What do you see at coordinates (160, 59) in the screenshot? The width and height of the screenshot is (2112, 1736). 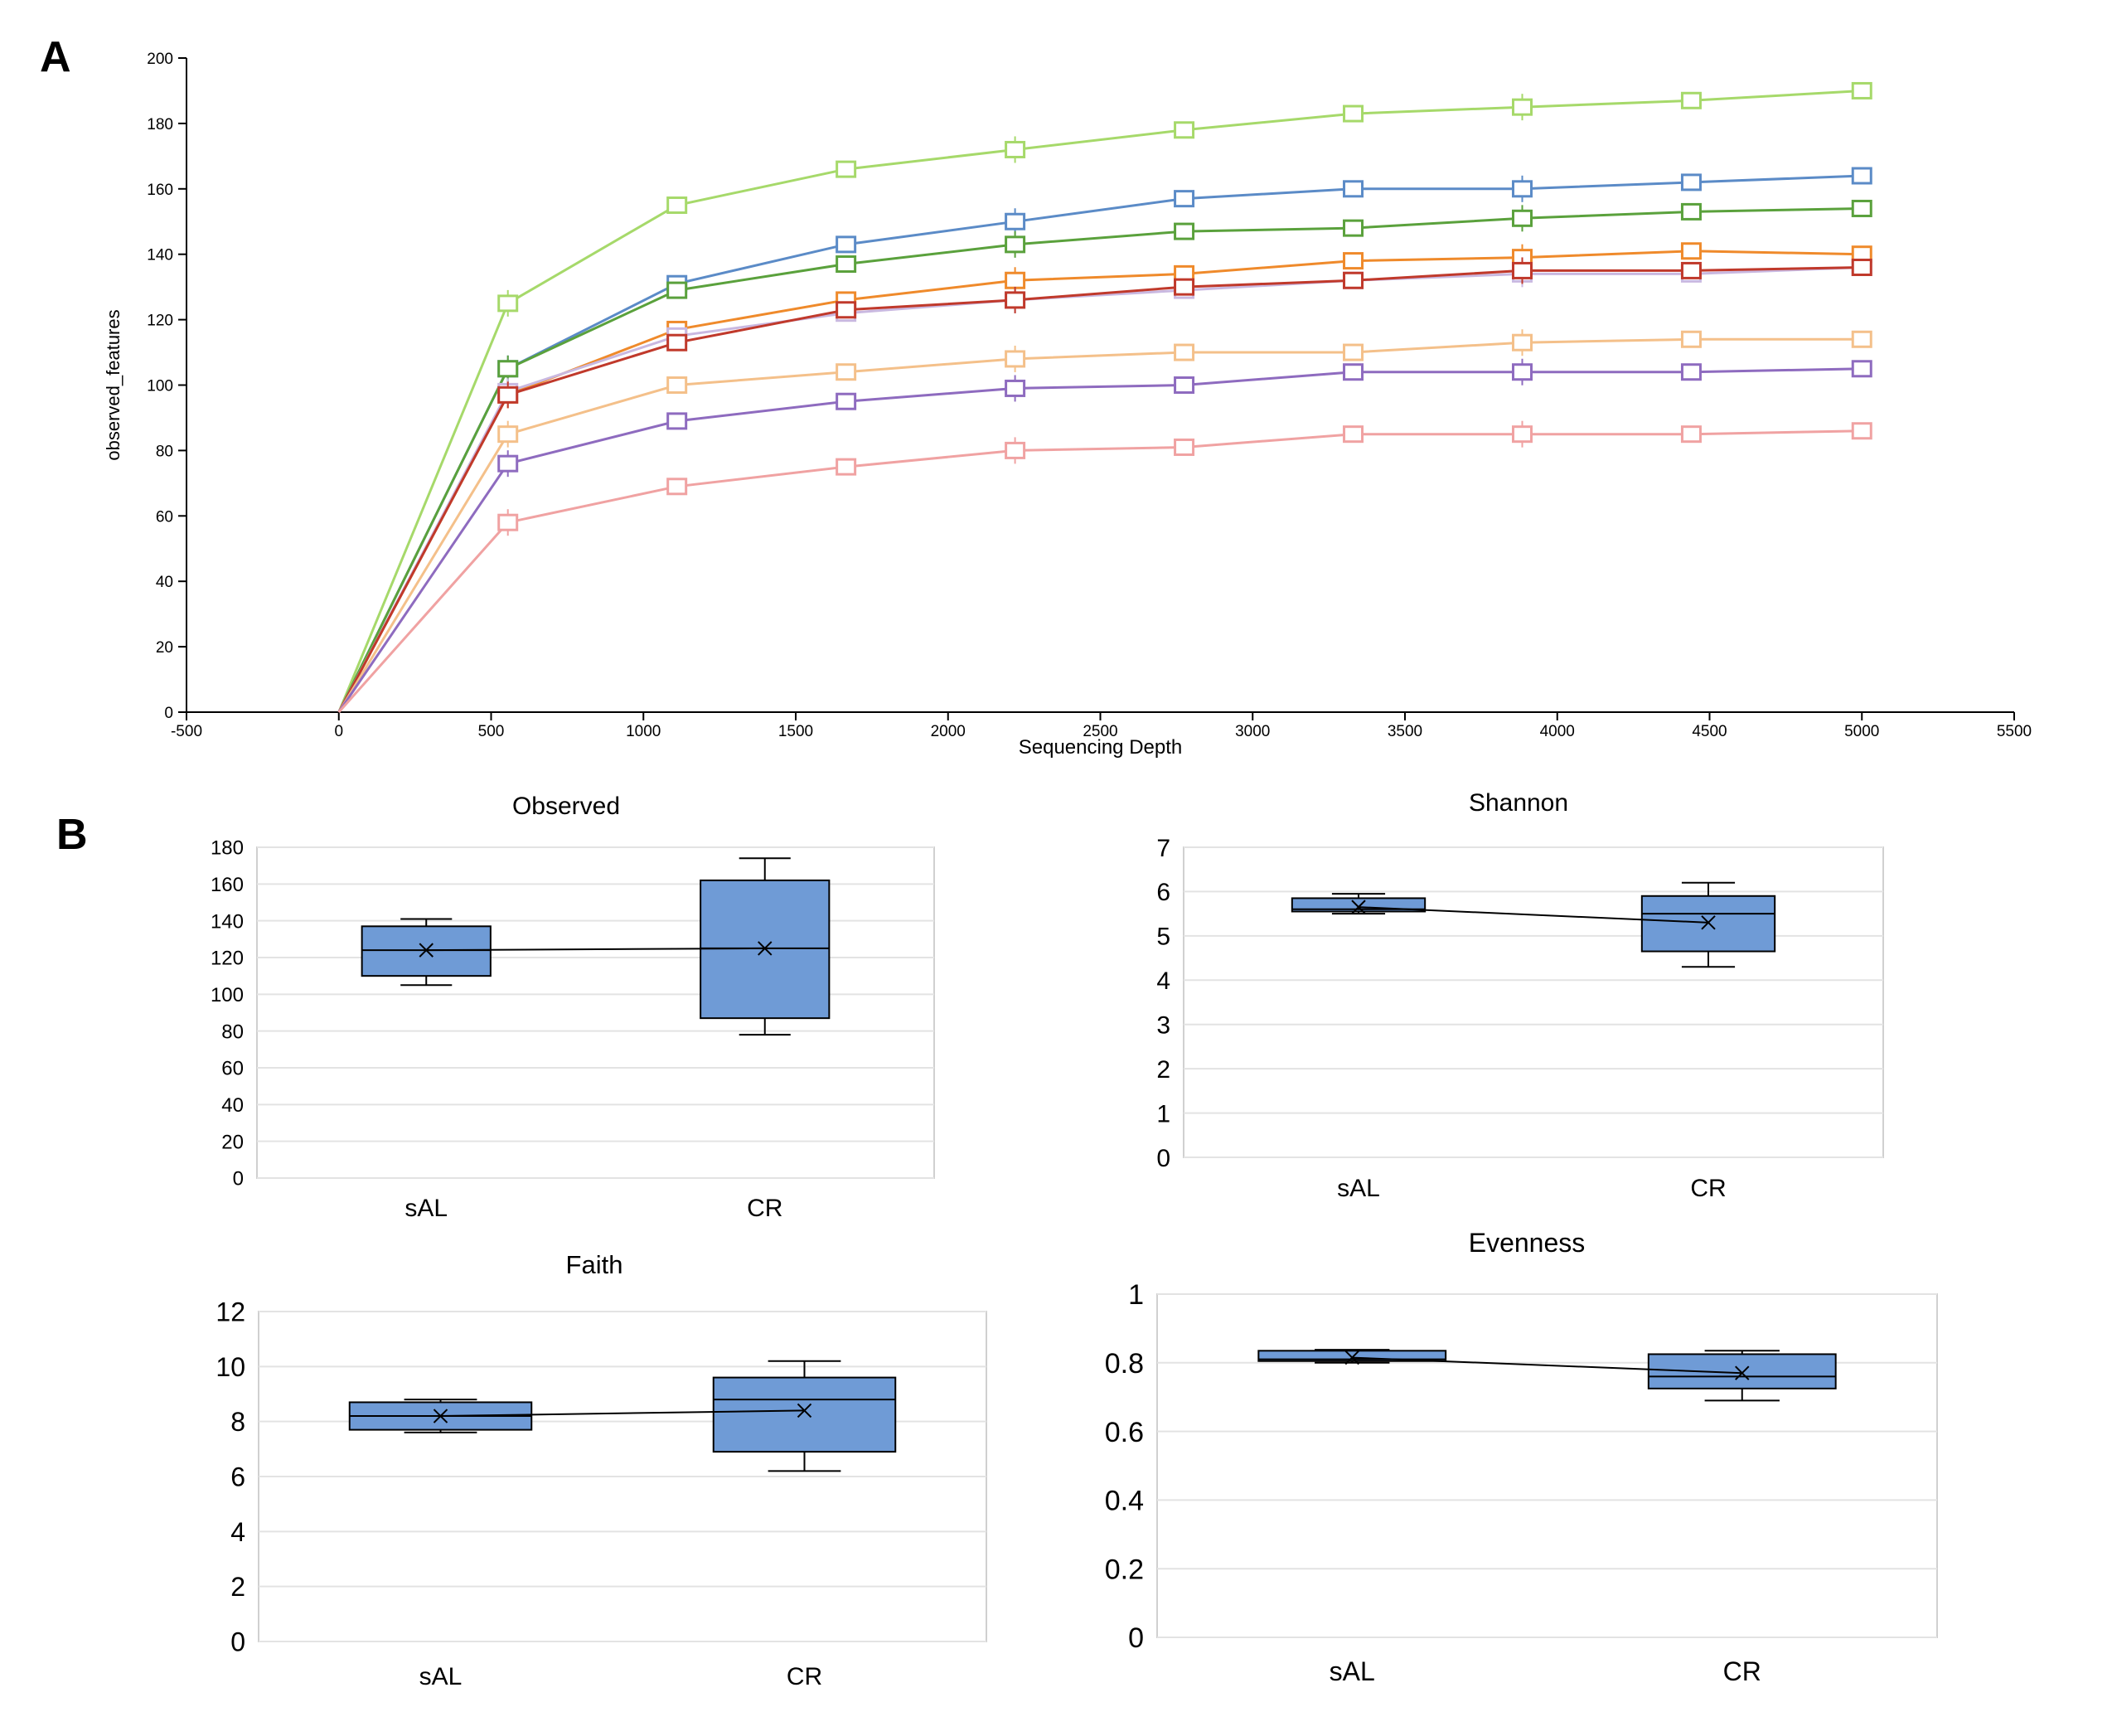 I see `y-tick-label: 200` at bounding box center [160, 59].